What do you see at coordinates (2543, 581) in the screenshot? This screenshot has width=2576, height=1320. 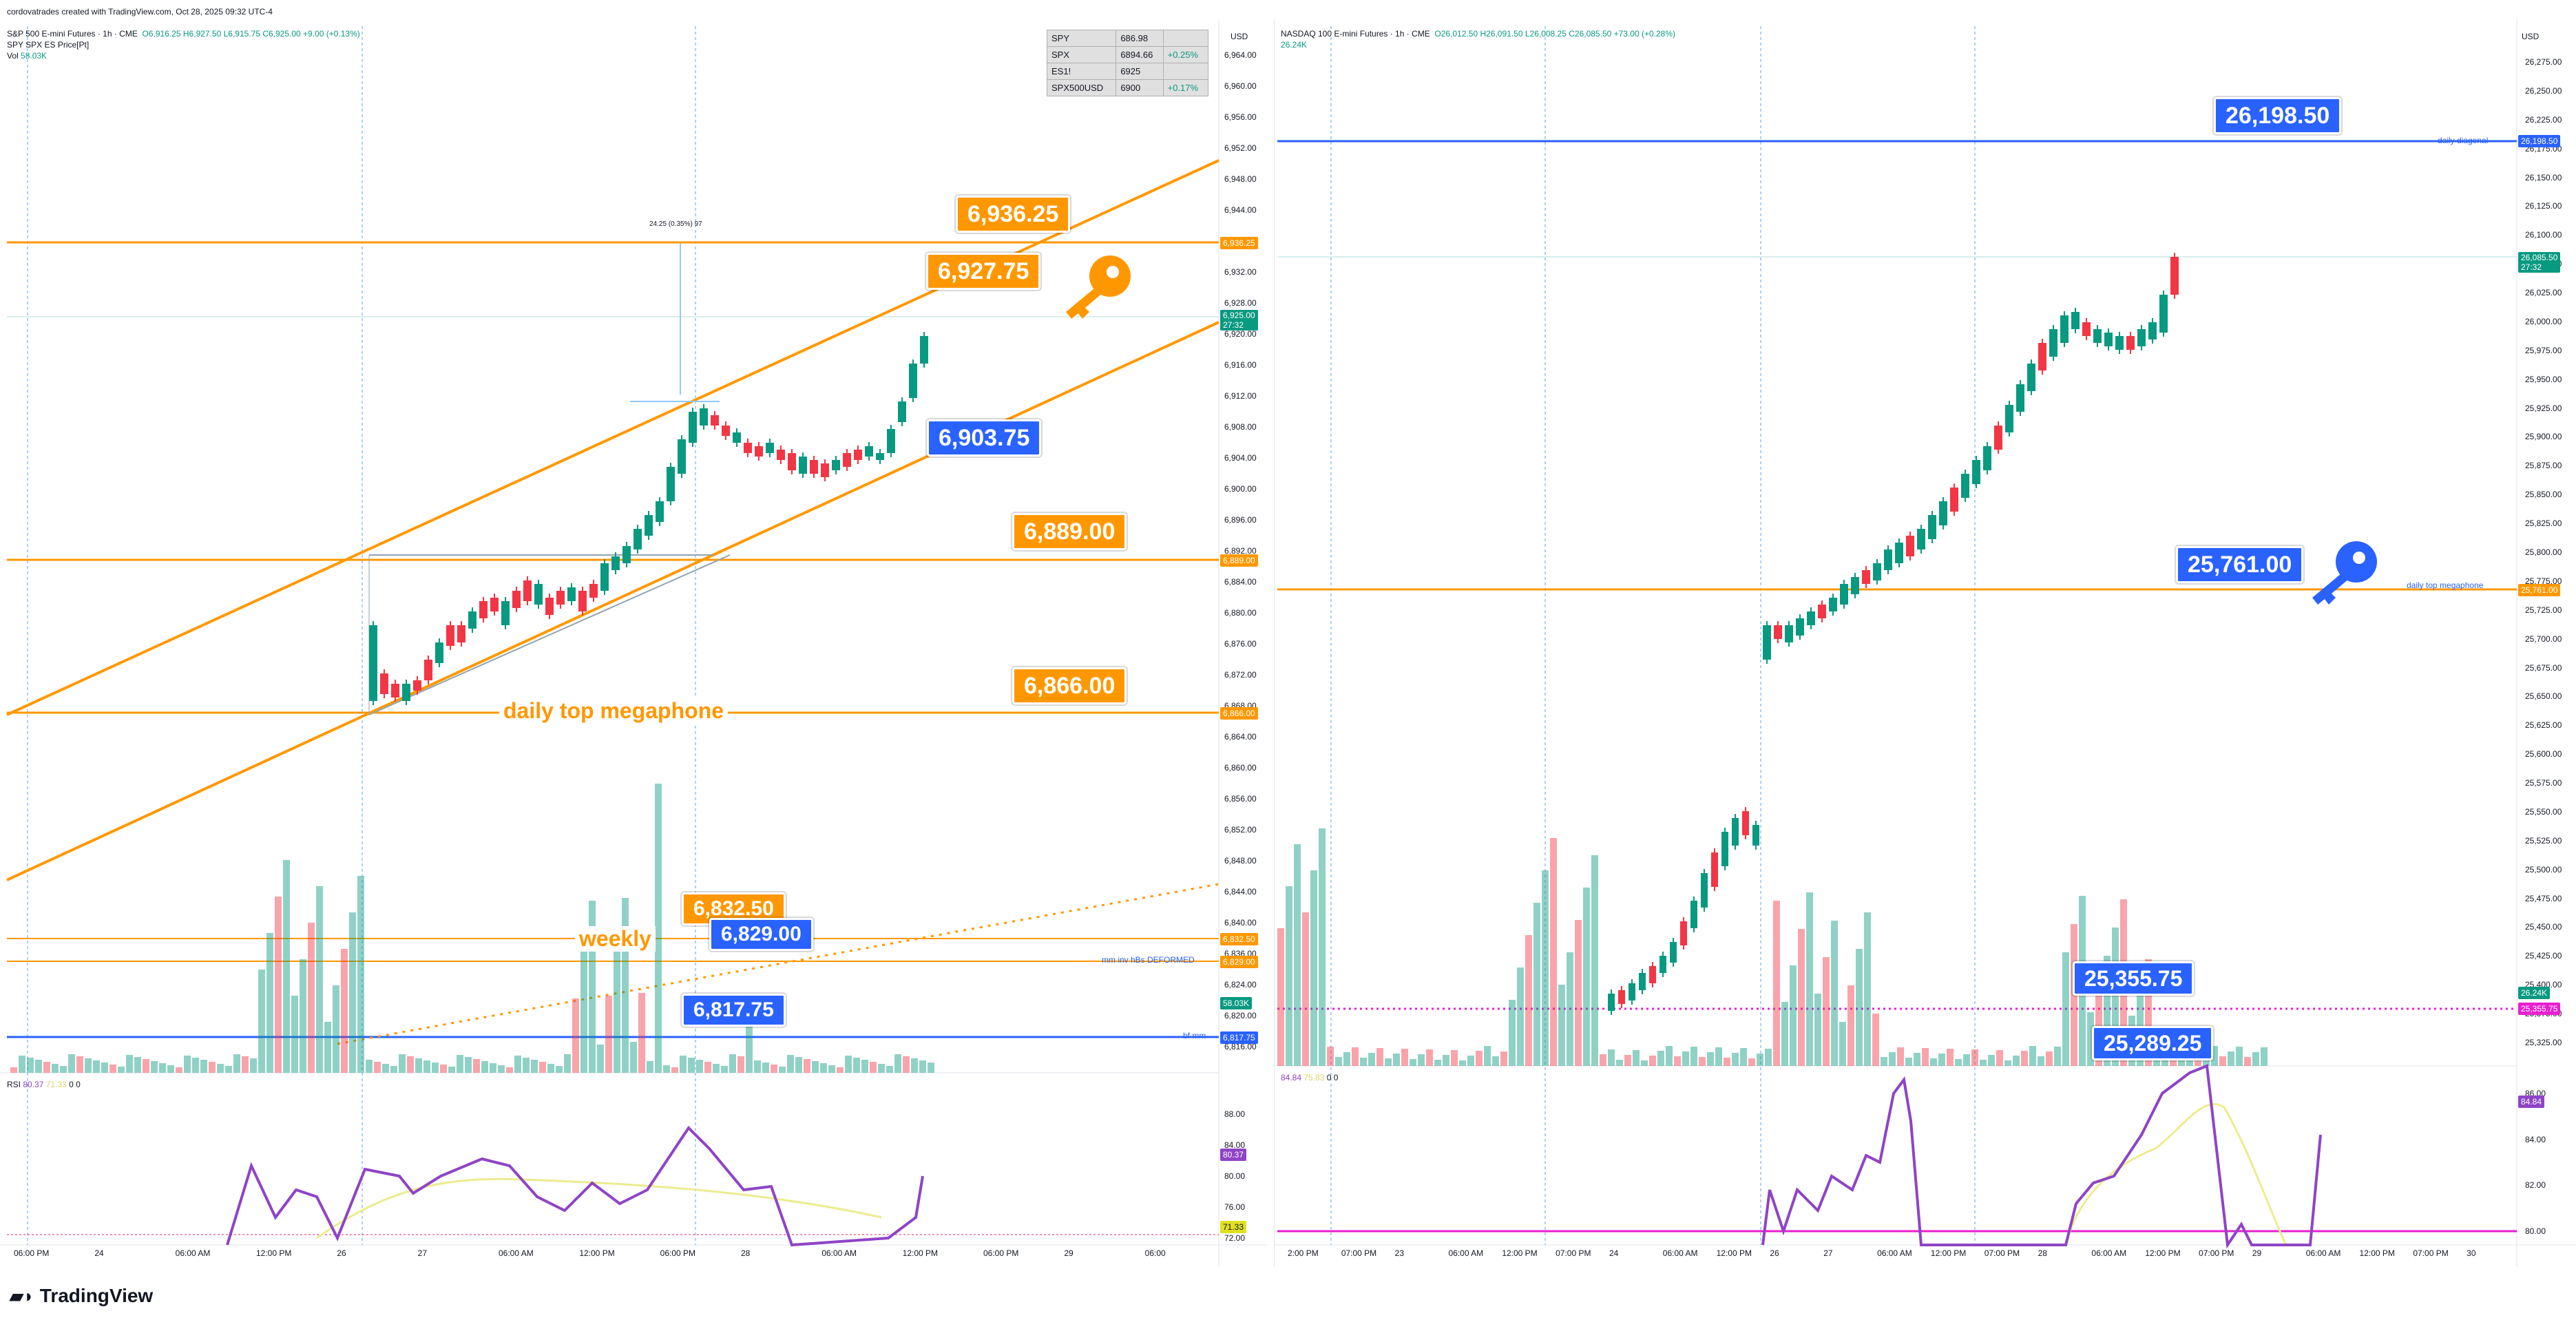 I see `price-tick: 25,775.00` at bounding box center [2543, 581].